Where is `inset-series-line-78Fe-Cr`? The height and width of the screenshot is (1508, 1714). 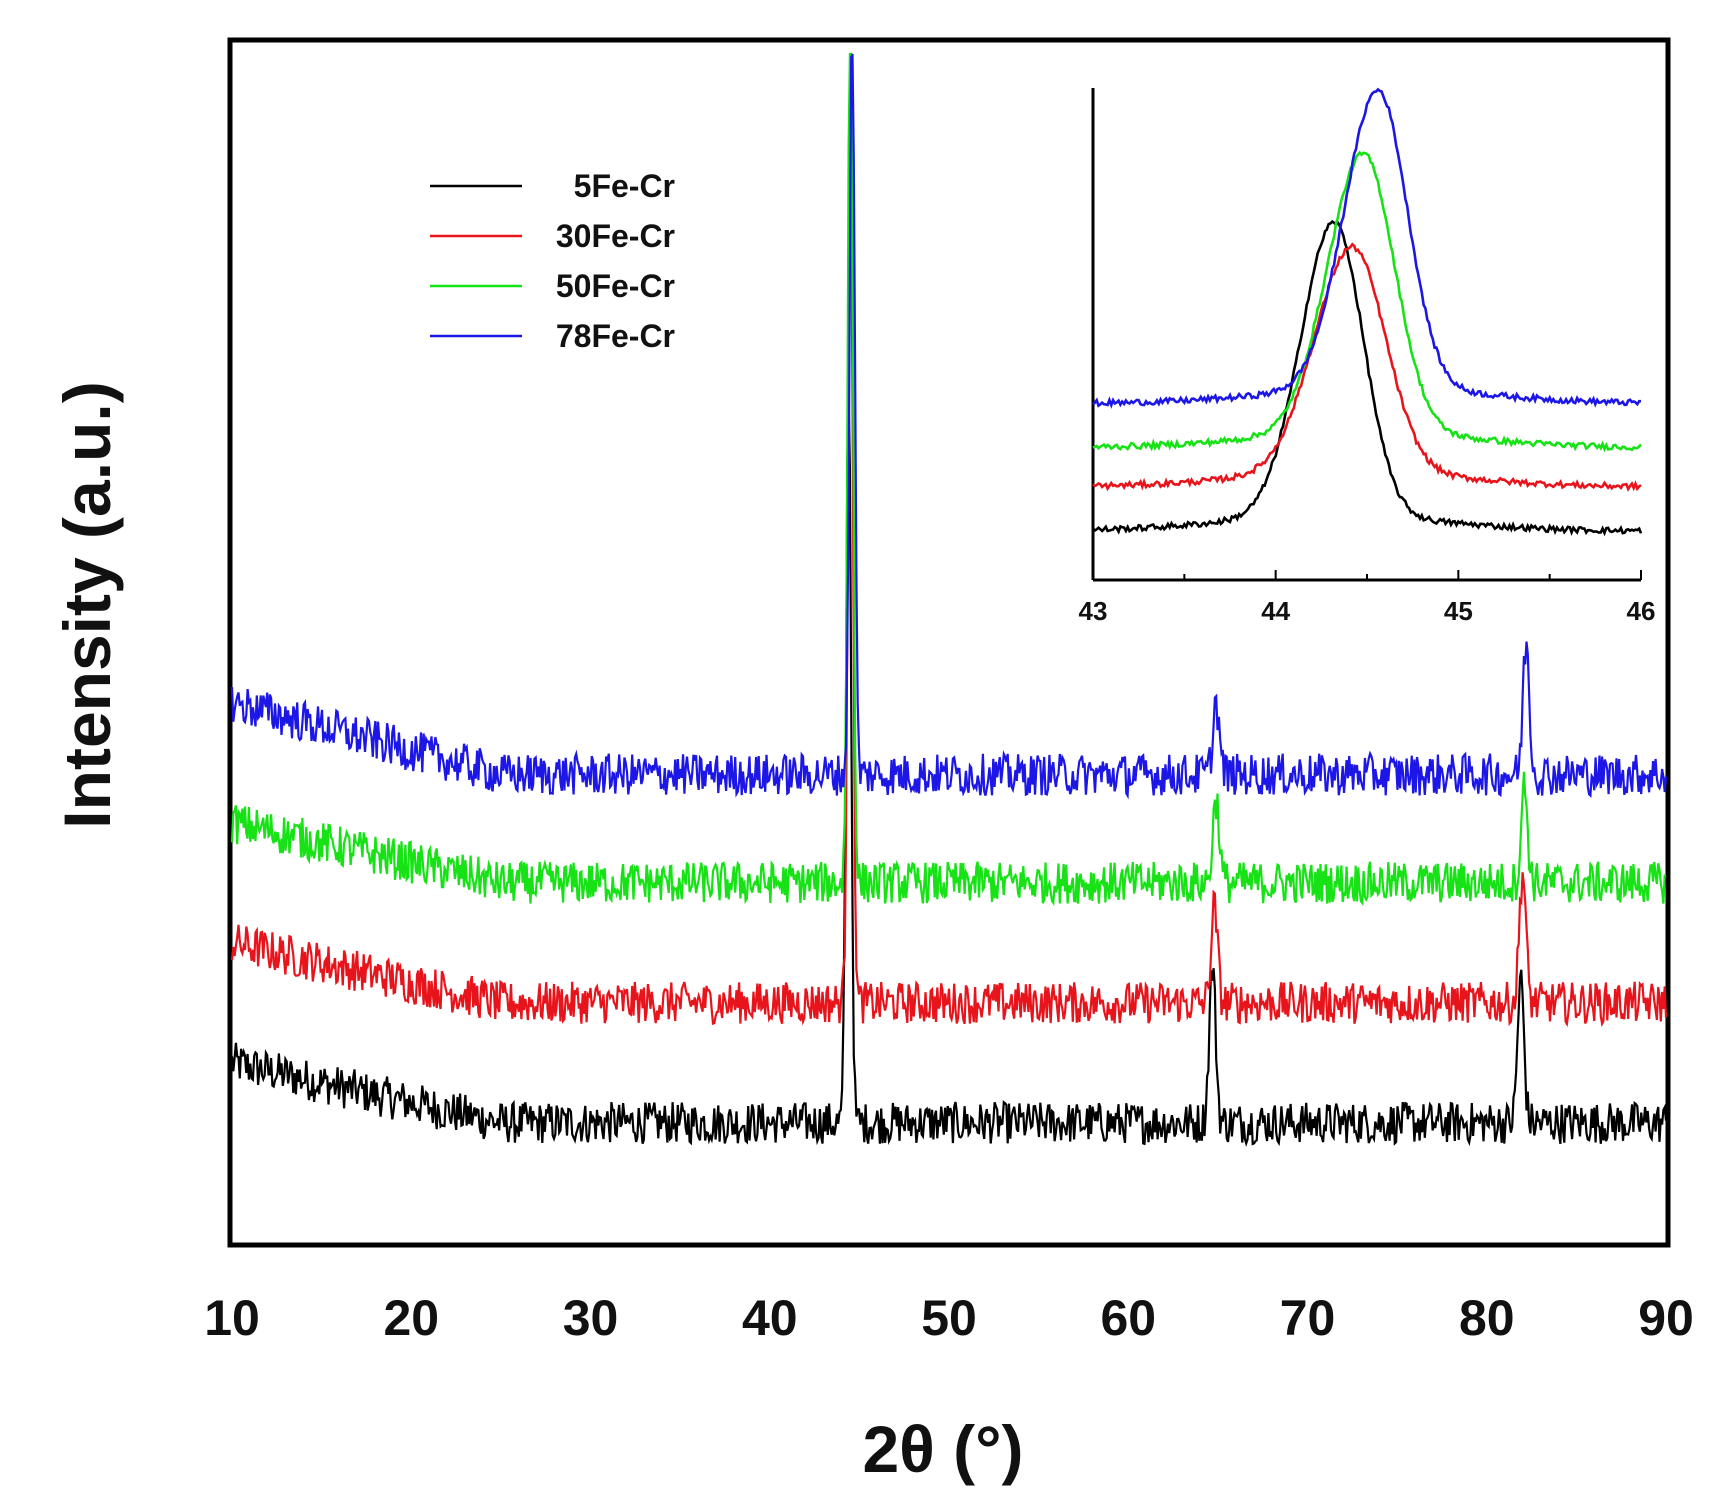 inset-series-line-78Fe-Cr is located at coordinates (1366, 248).